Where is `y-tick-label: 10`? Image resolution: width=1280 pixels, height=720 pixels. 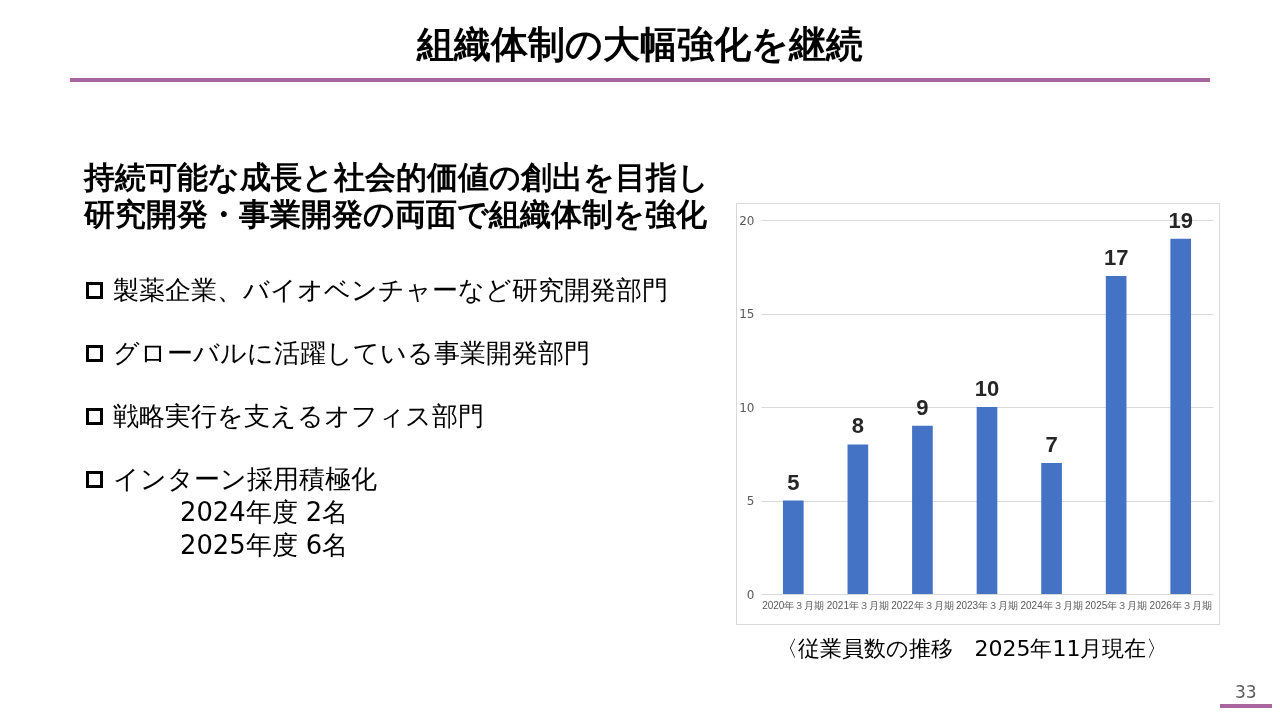 y-tick-label: 10 is located at coordinates (747, 407).